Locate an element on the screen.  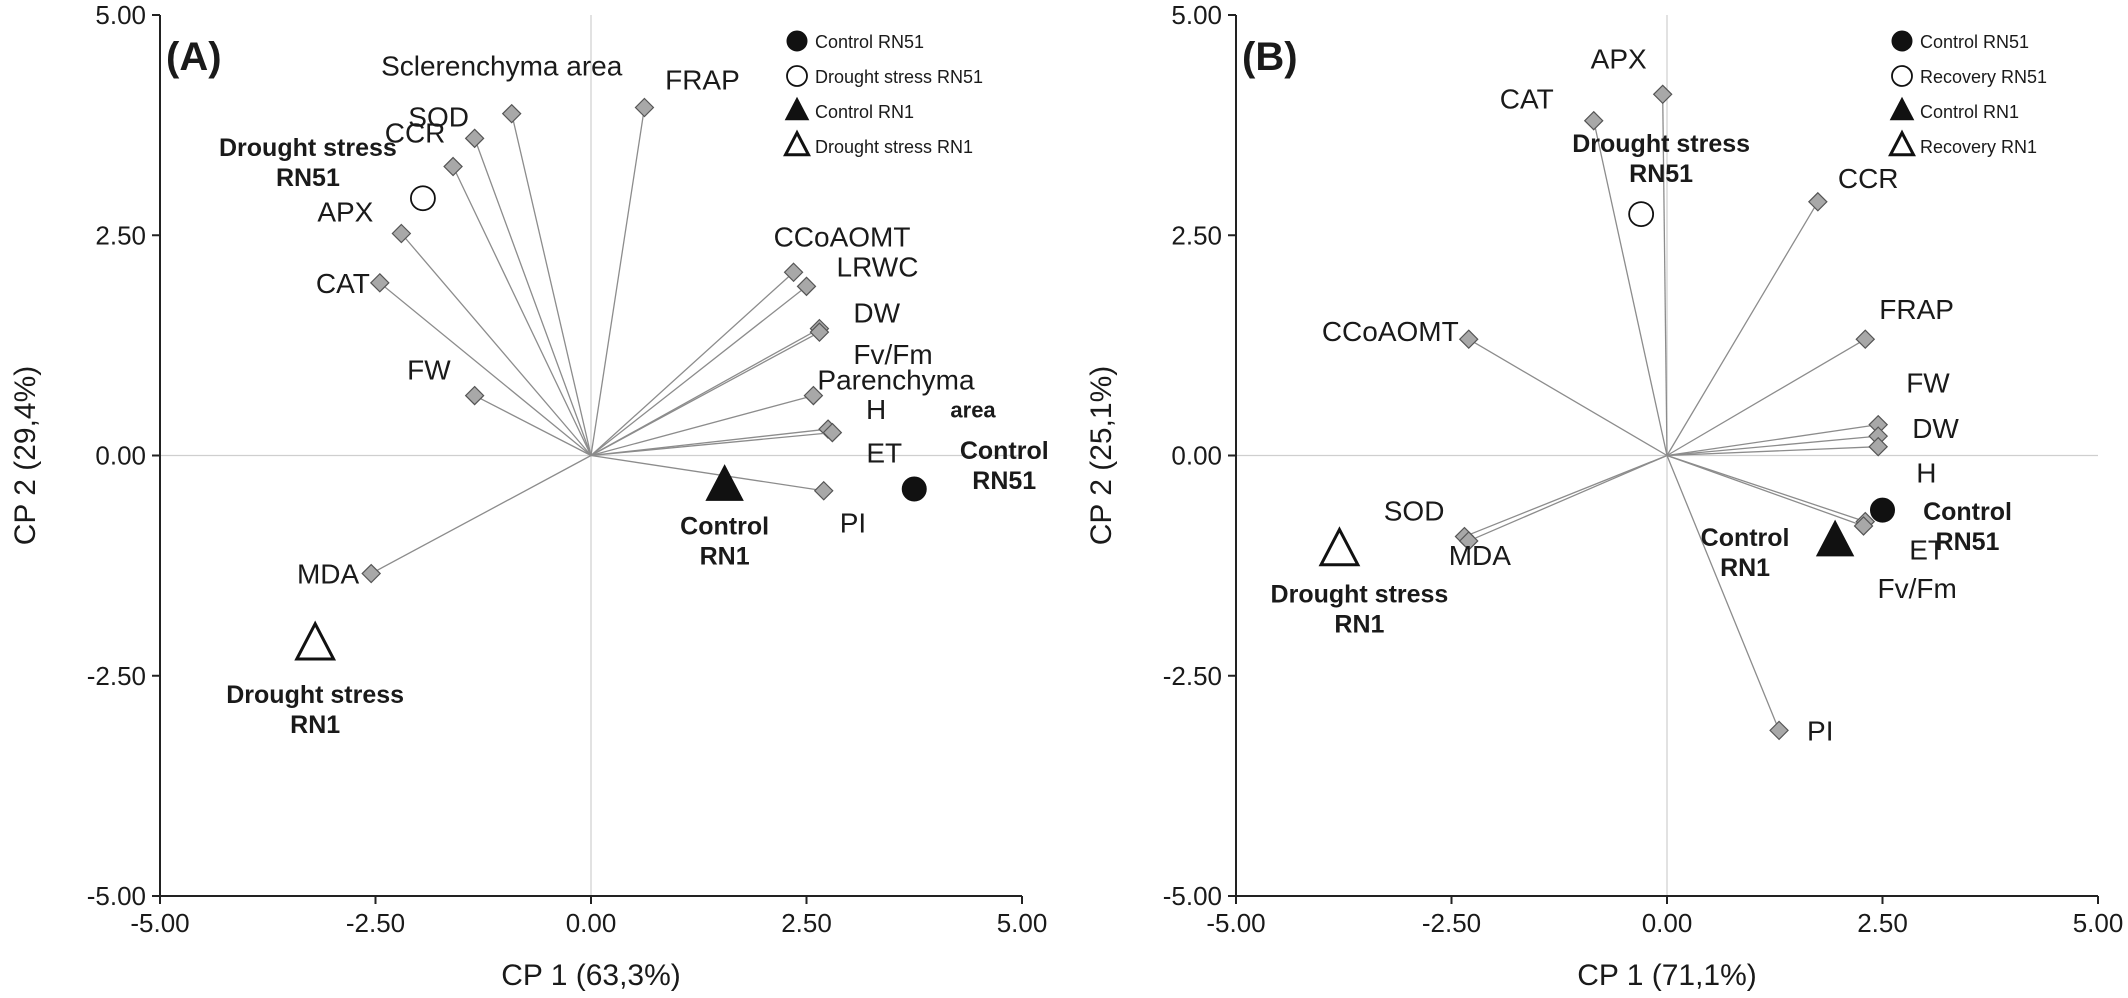
x-tick-label: -2.50 is located at coordinates (375, 923).